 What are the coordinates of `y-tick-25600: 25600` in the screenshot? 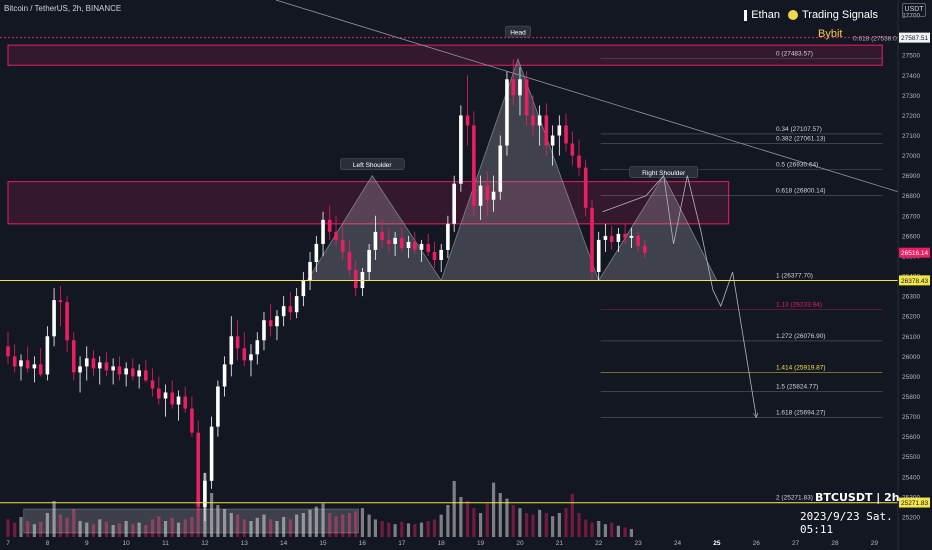 It's located at (911, 437).